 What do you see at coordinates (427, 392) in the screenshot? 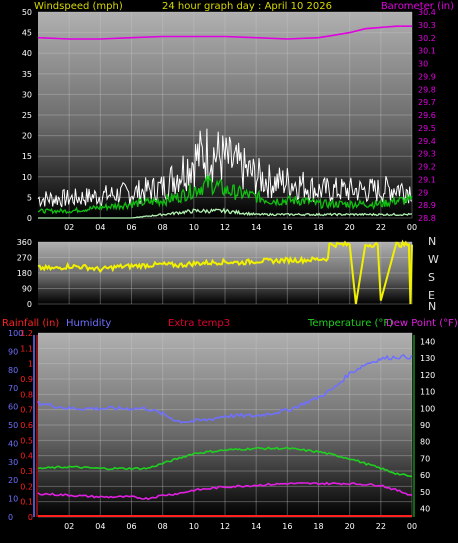
I see `temperature-tick-label: 110` at bounding box center [427, 392].